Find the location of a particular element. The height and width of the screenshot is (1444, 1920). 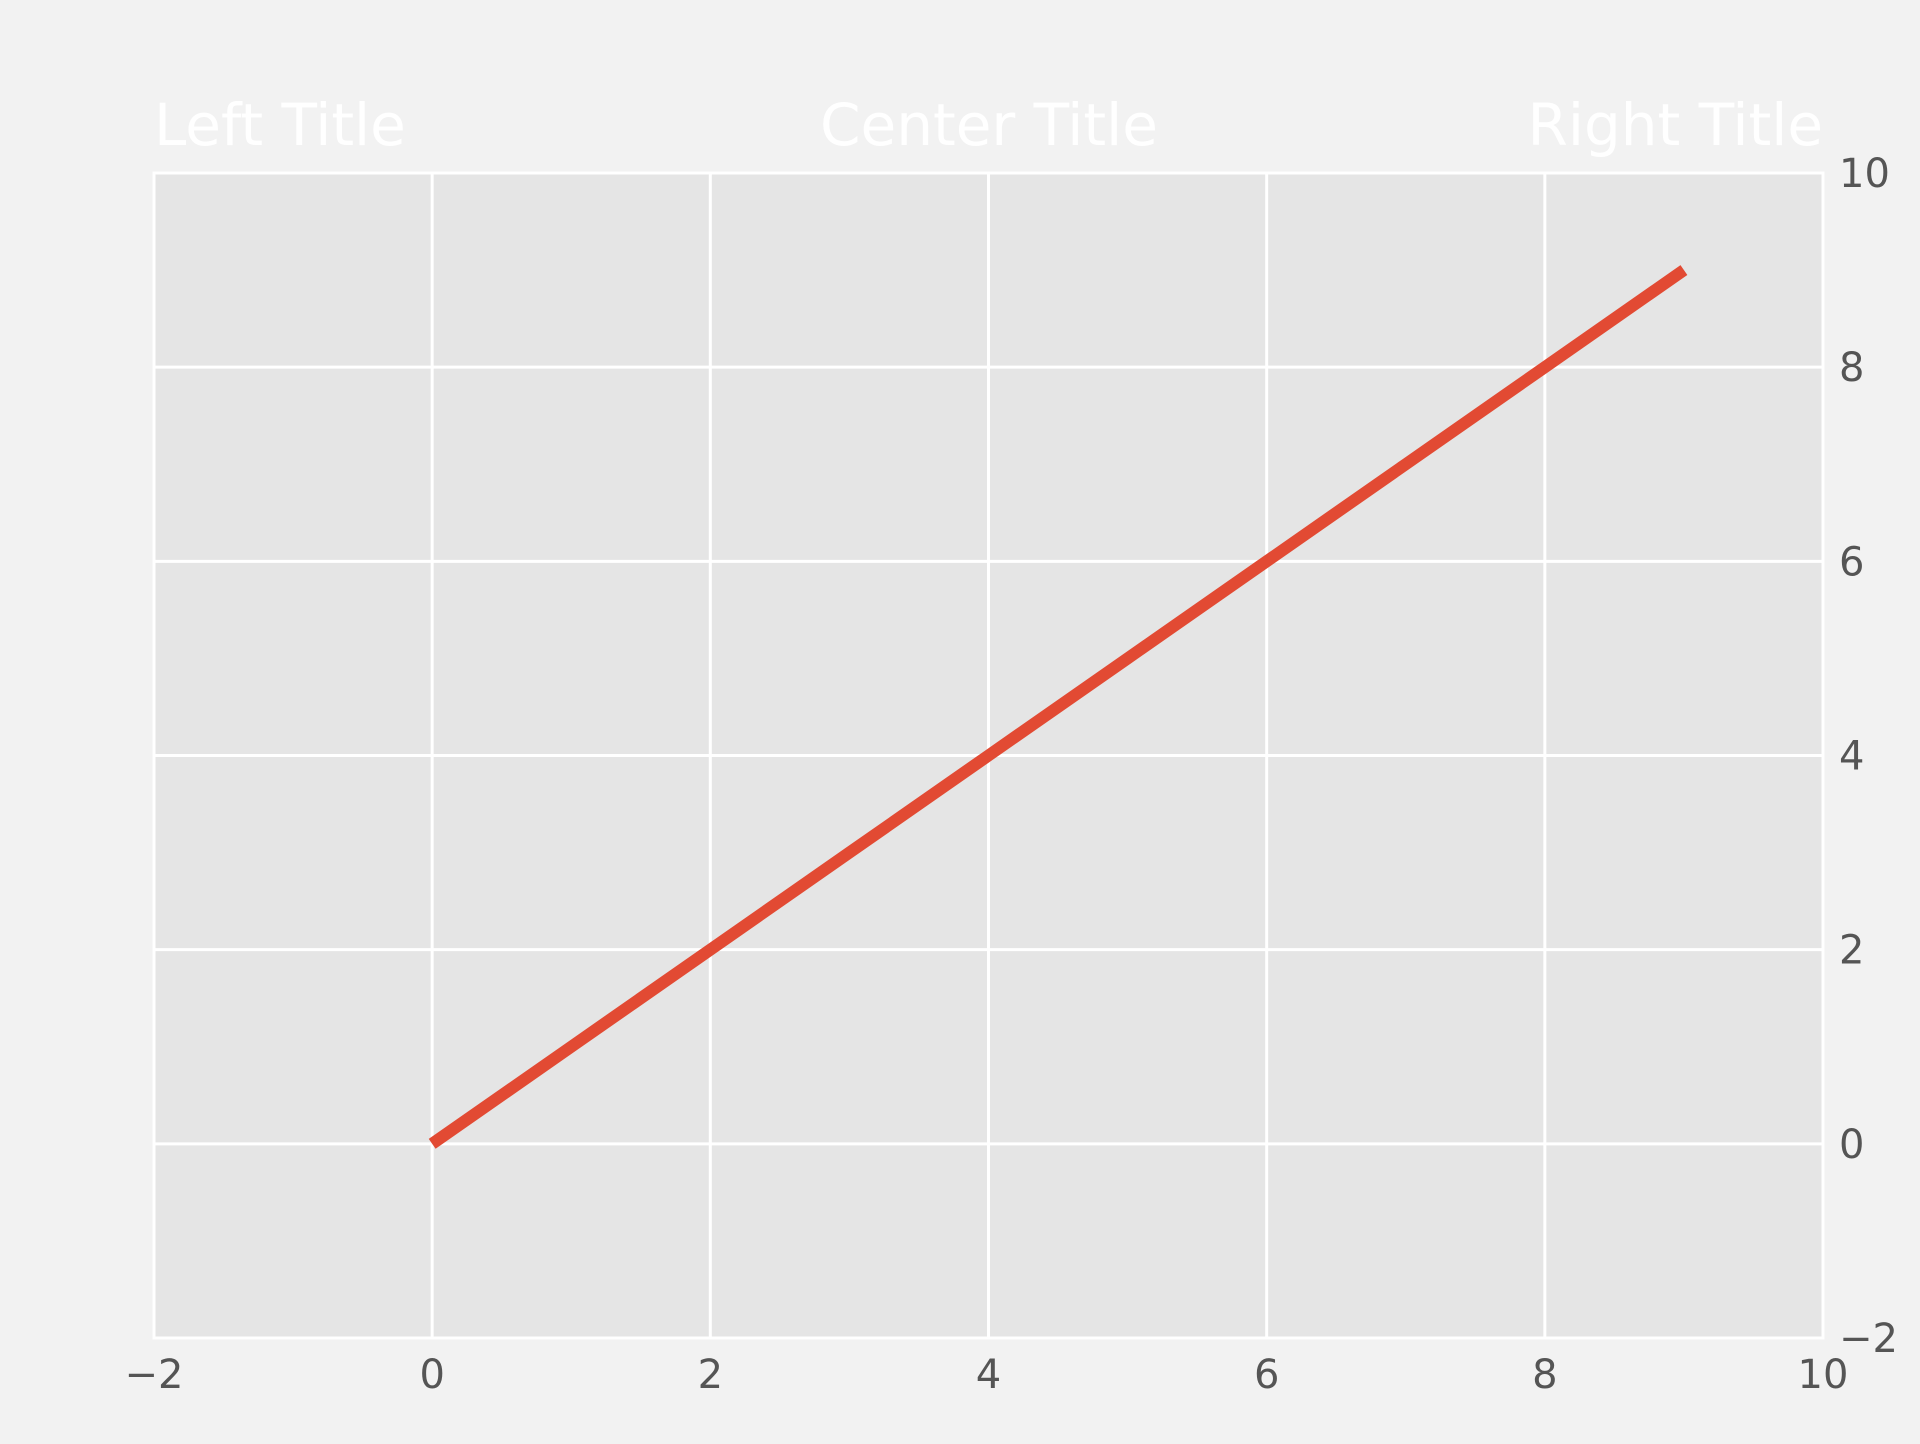

x-tick-label: 6 is located at coordinates (1266, 1375).